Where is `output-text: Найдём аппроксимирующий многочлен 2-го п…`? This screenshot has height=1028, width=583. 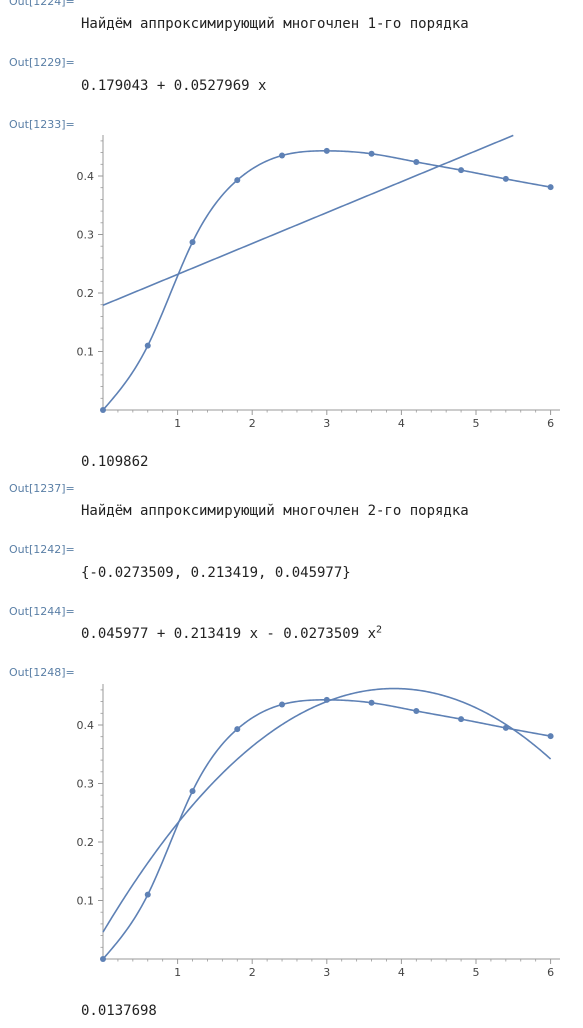 output-text: Найдём аппроксимирующий многочлен 2-го п… is located at coordinates (275, 511).